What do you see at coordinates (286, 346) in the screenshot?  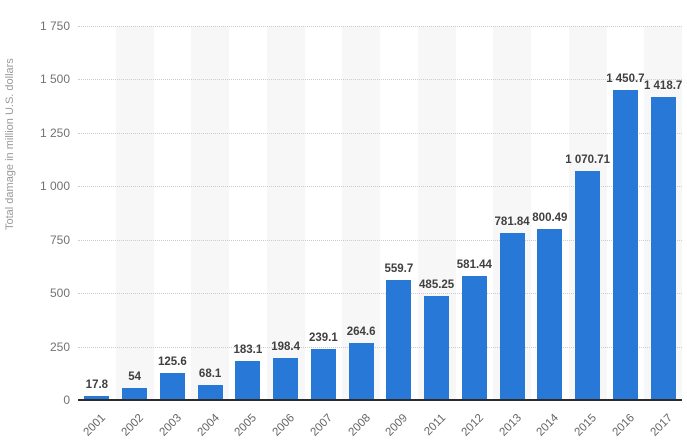 I see `bar-value-label: 198.4` at bounding box center [286, 346].